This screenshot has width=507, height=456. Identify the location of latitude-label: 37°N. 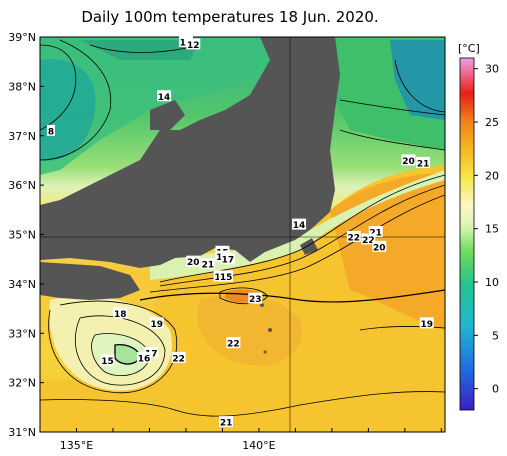
(22, 136).